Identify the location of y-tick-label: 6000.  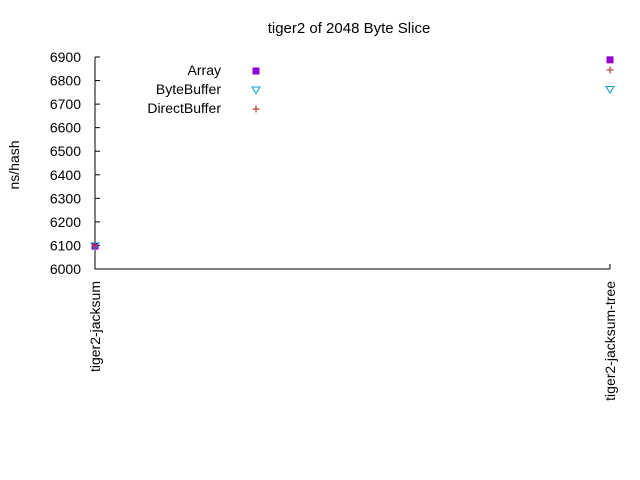
(65, 269).